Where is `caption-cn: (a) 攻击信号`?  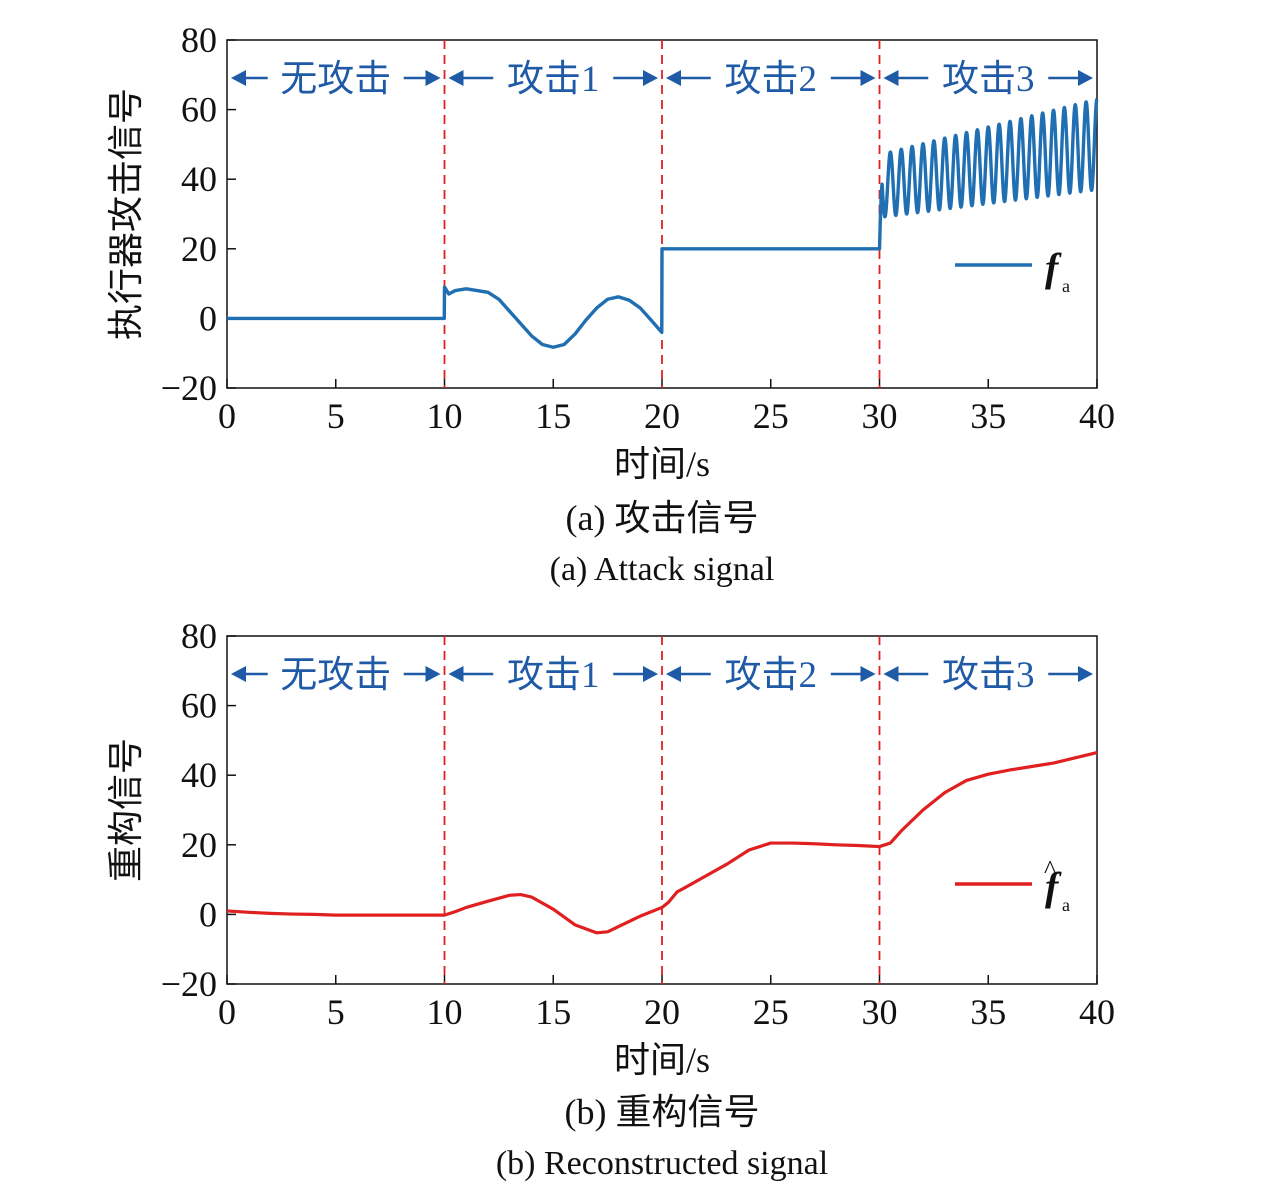 caption-cn: (a) 攻击信号 is located at coordinates (662, 518).